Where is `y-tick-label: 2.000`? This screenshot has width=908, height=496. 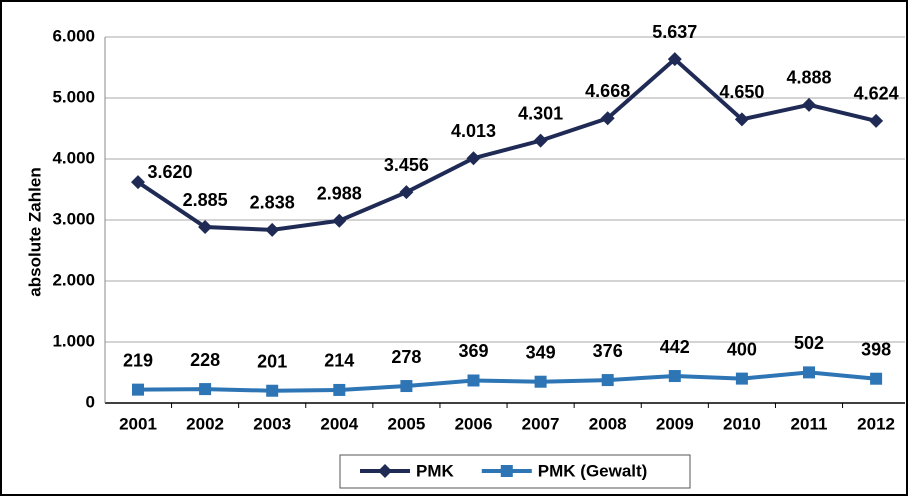 y-tick-label: 2.000 is located at coordinates (73, 279).